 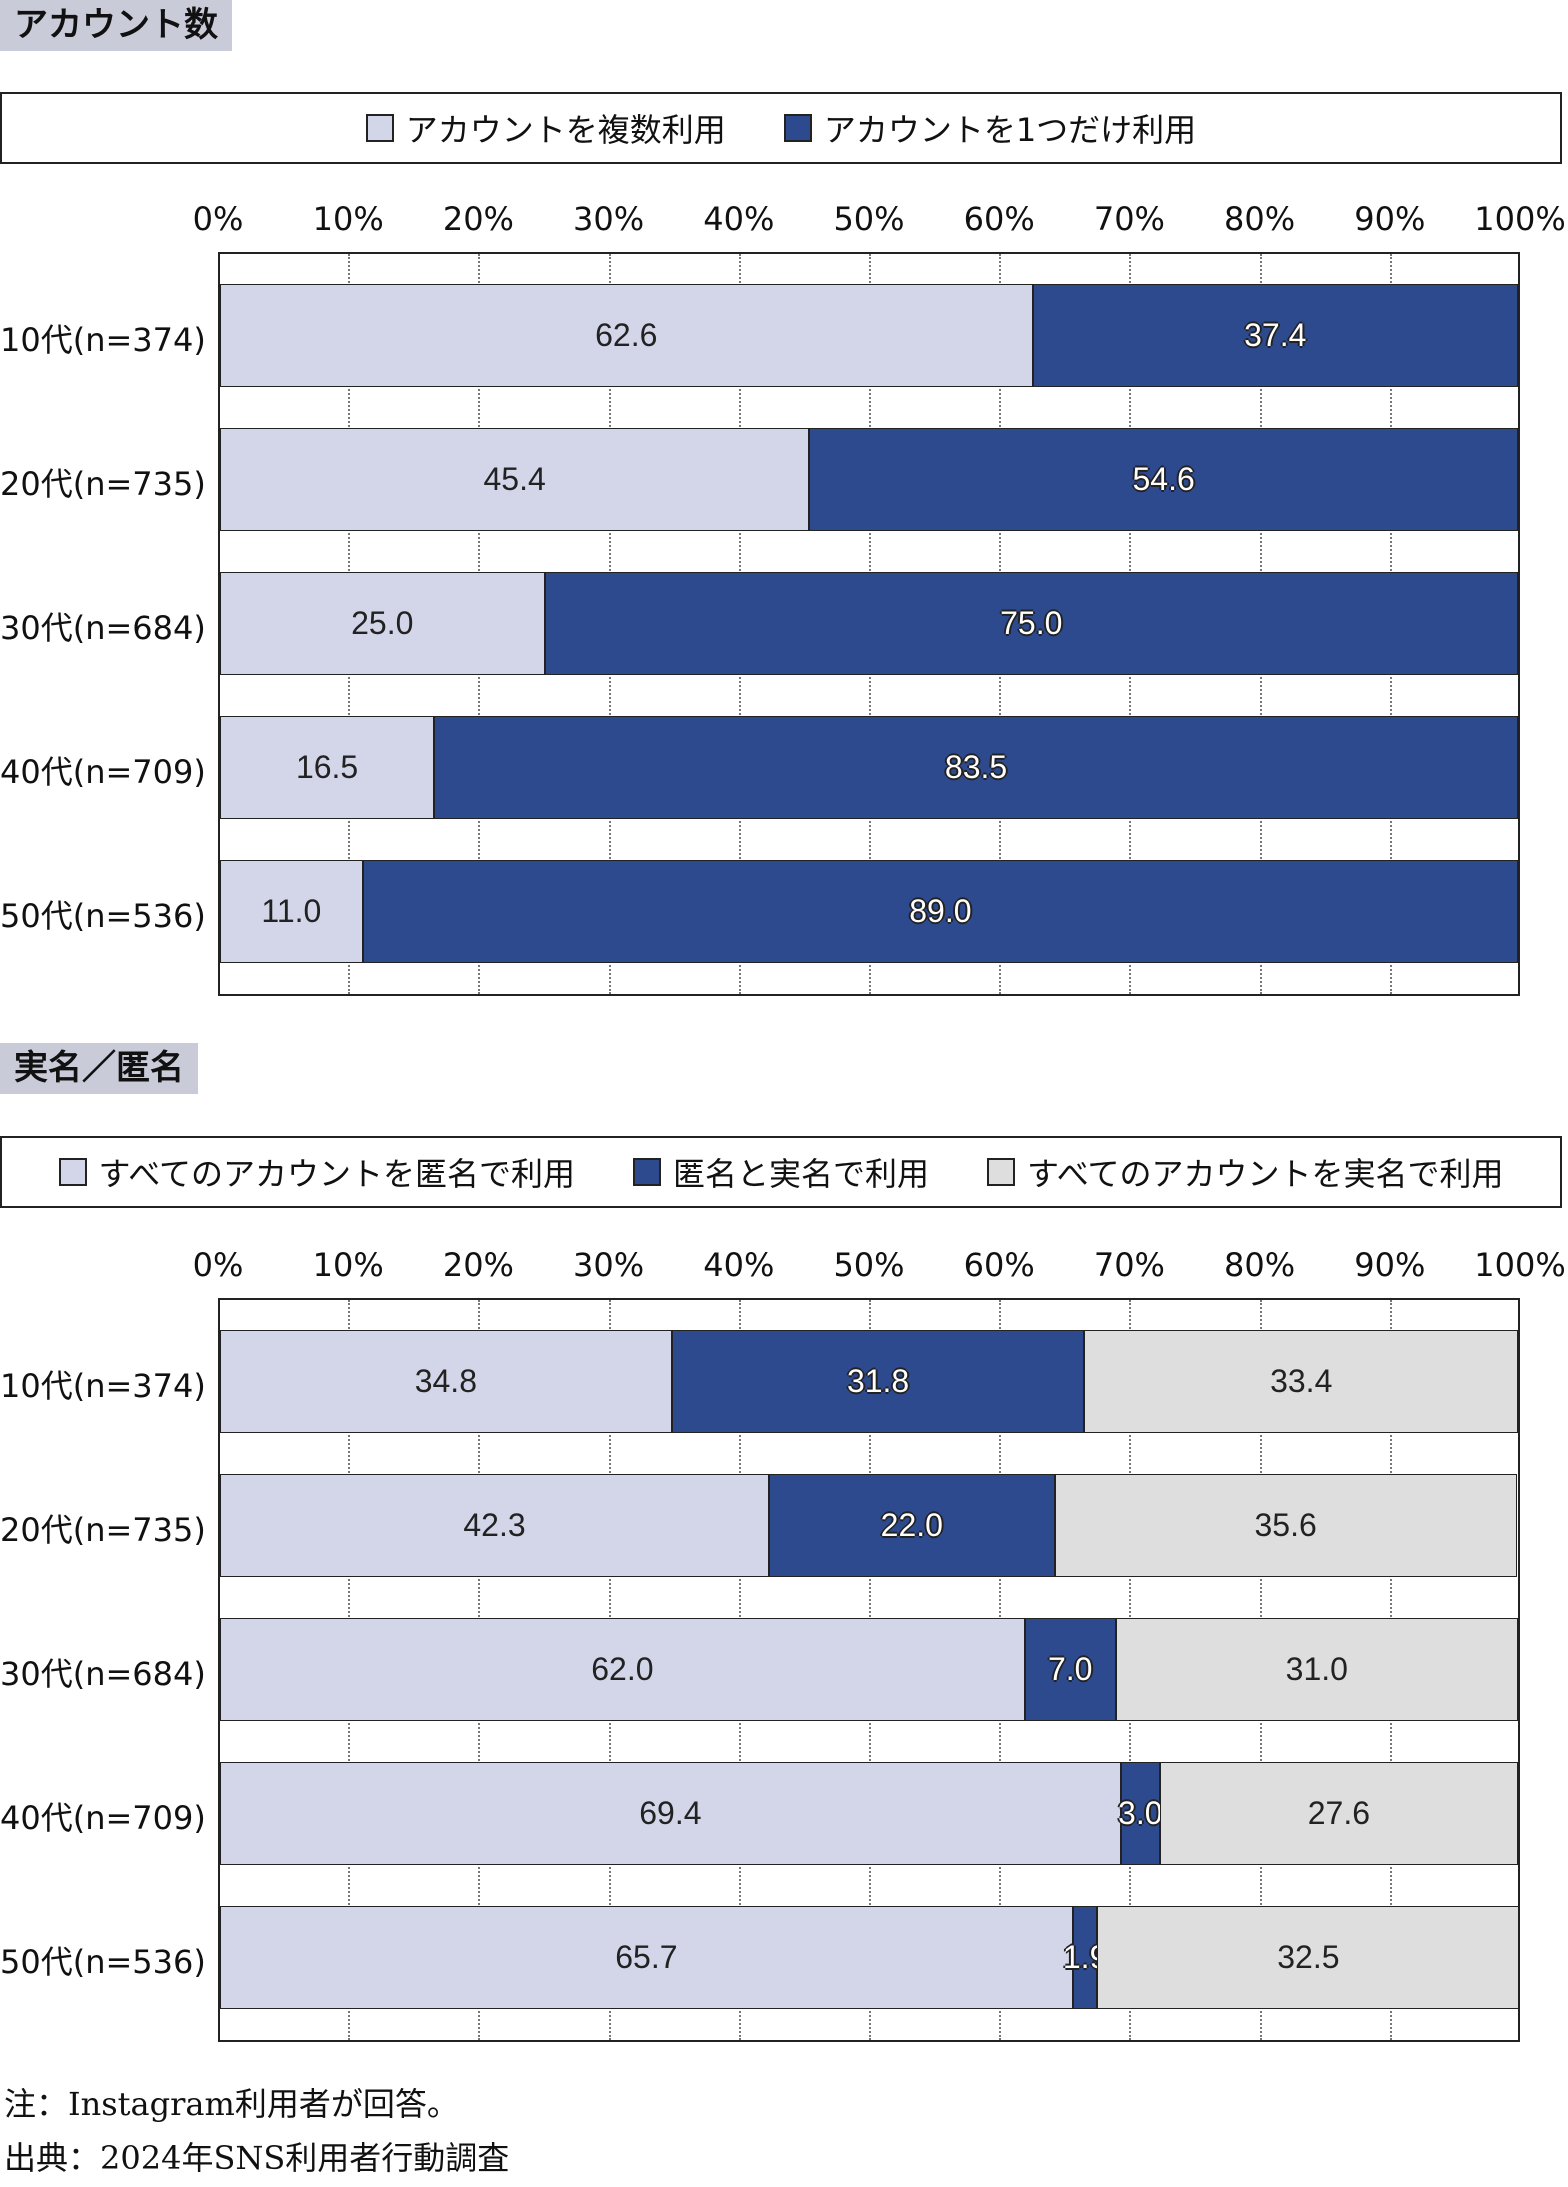 I want to click on bar-row: 25.0 75.0, so click(x=869, y=623).